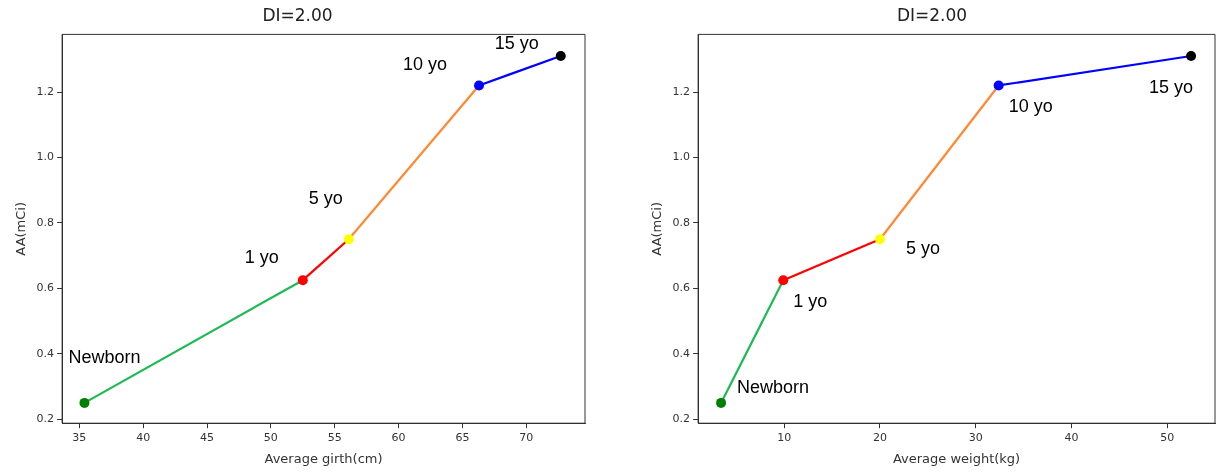 The width and height of the screenshot is (1220, 473). What do you see at coordinates (207, 437) in the screenshot?
I see `x-tick-label: 45` at bounding box center [207, 437].